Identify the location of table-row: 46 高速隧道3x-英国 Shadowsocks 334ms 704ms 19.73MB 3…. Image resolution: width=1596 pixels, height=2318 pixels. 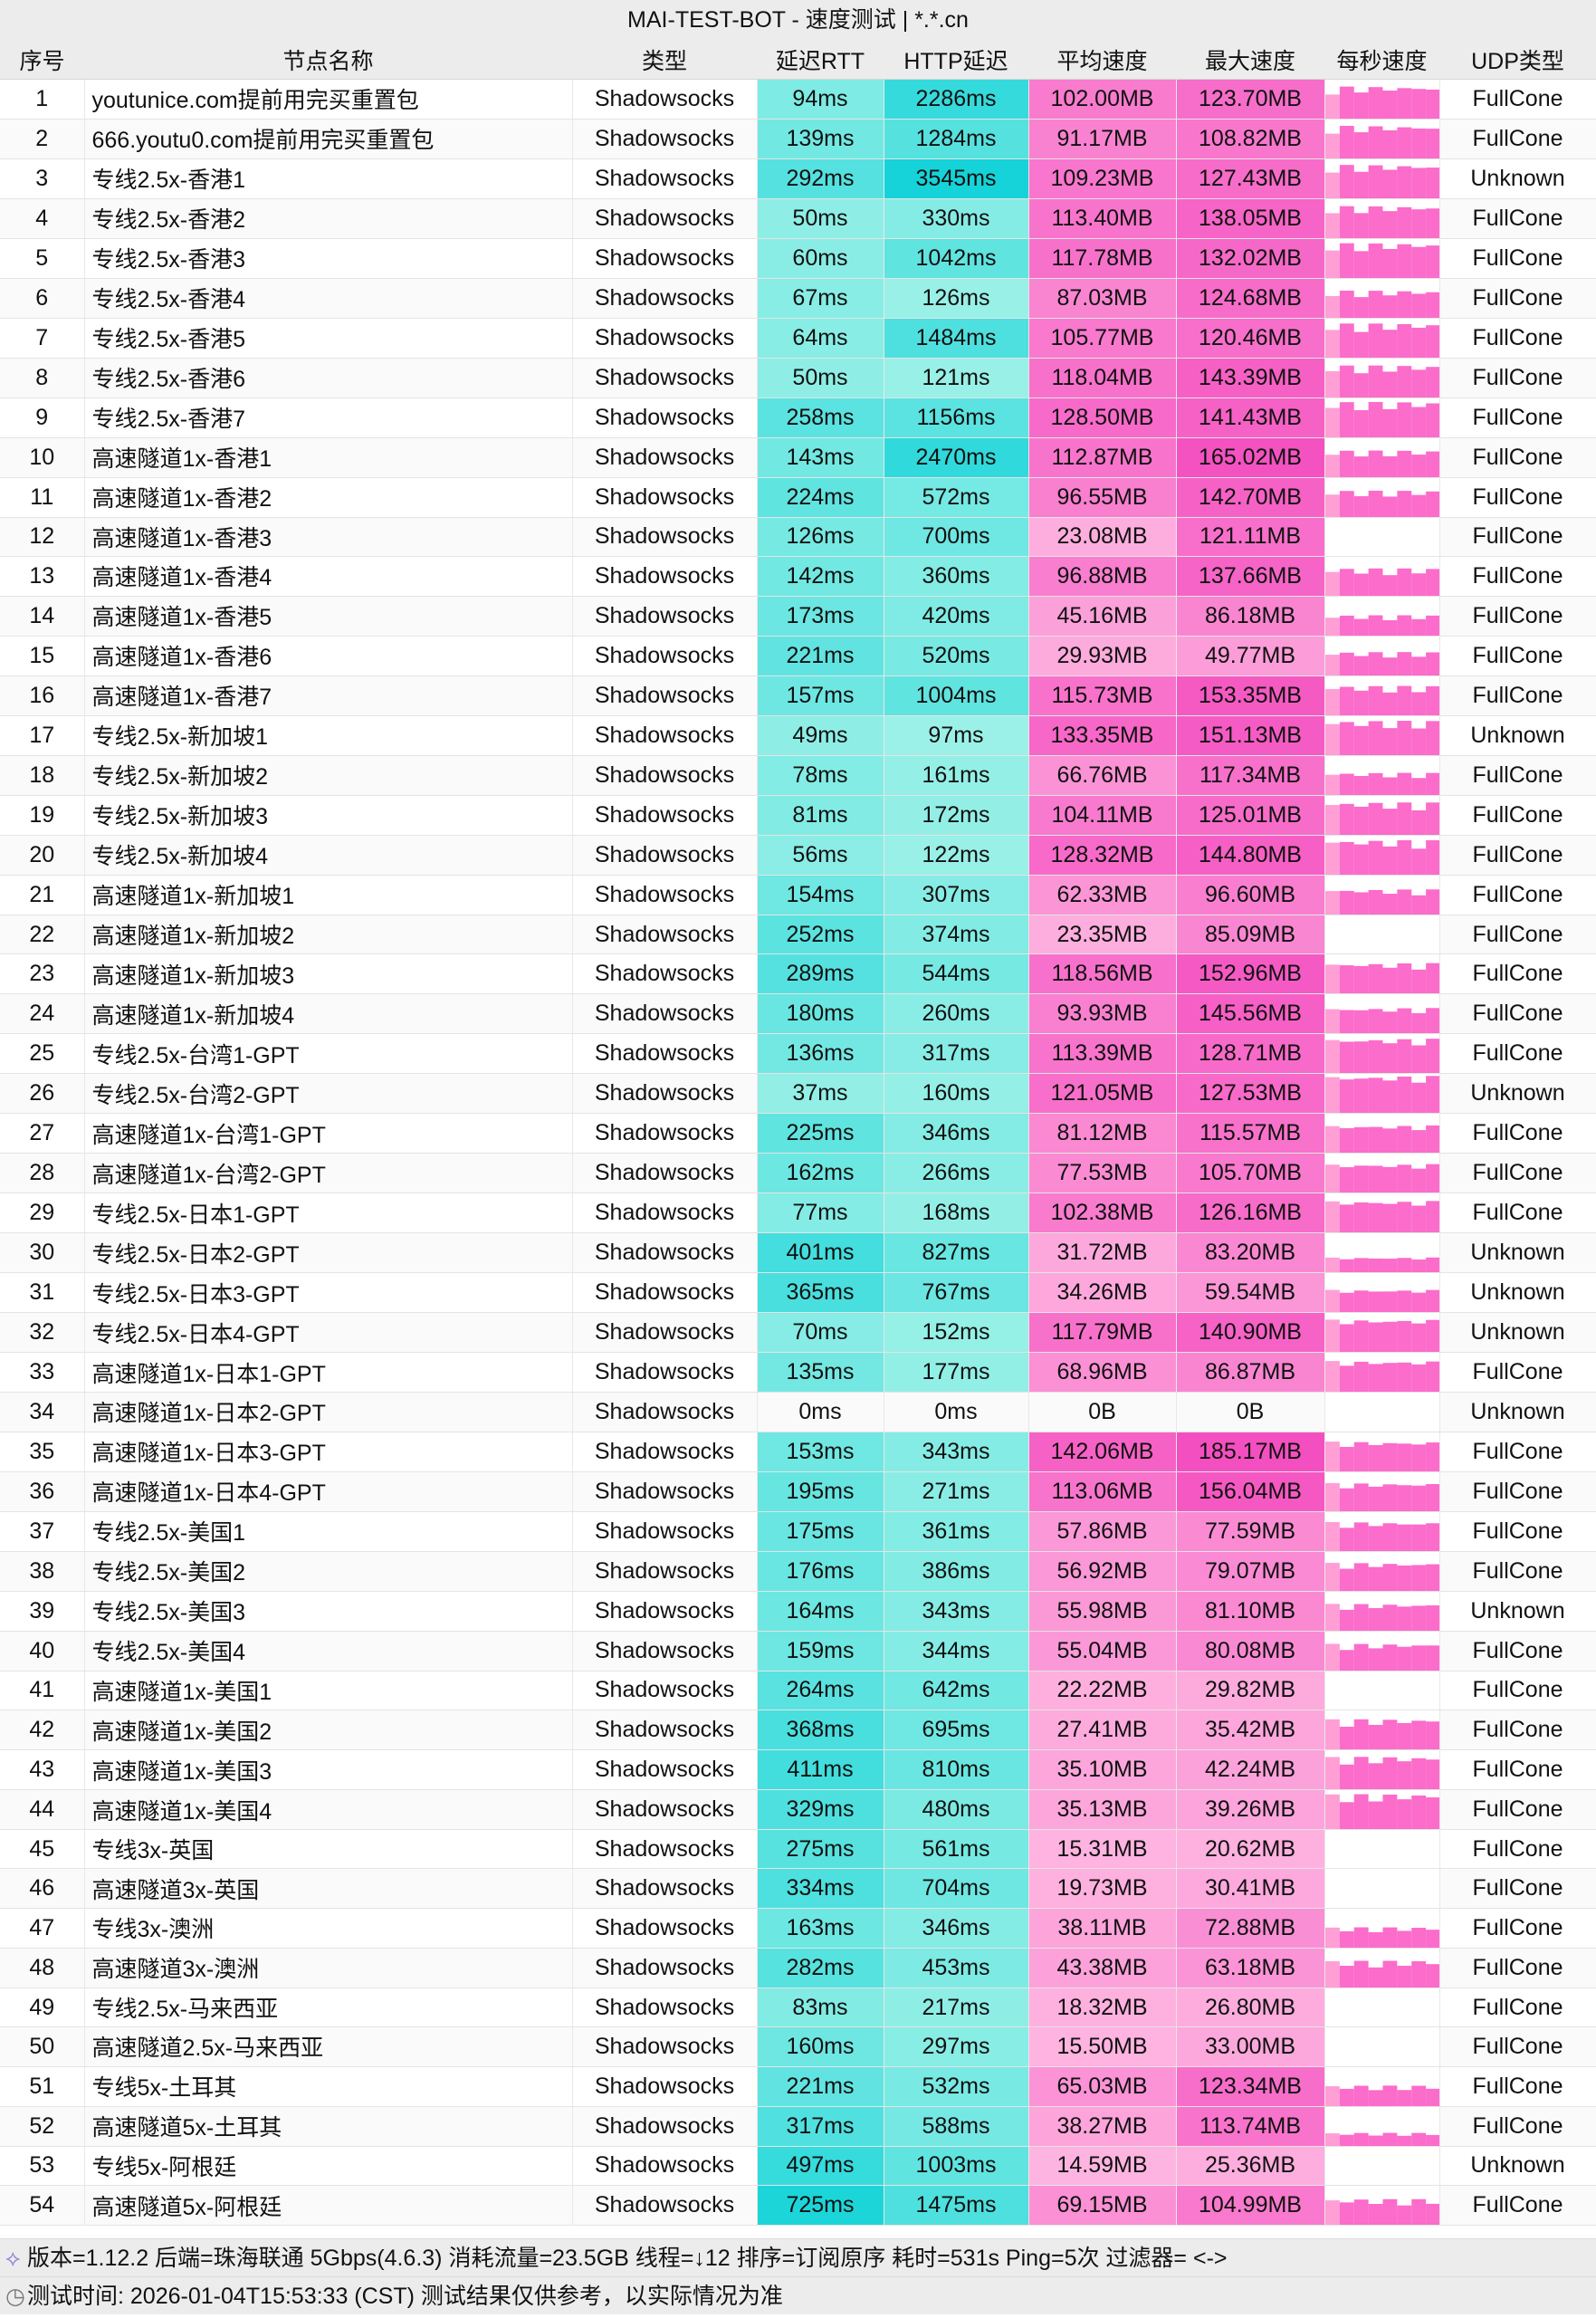
(798, 1888).